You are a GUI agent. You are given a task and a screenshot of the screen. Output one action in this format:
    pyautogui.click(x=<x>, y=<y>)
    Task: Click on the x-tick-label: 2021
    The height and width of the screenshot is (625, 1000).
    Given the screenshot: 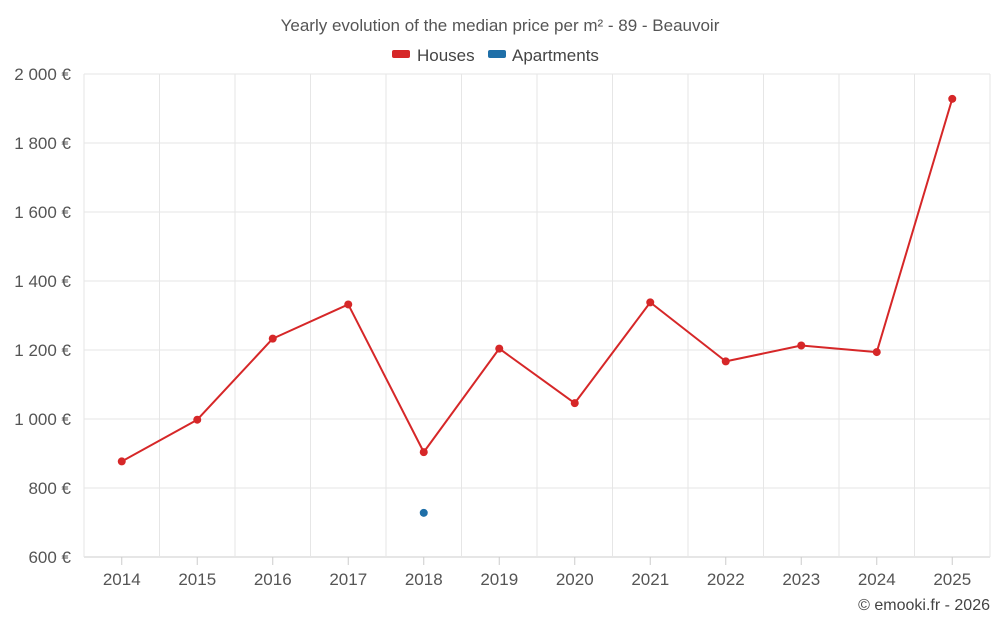 What is the action you would take?
    pyautogui.click(x=650, y=579)
    